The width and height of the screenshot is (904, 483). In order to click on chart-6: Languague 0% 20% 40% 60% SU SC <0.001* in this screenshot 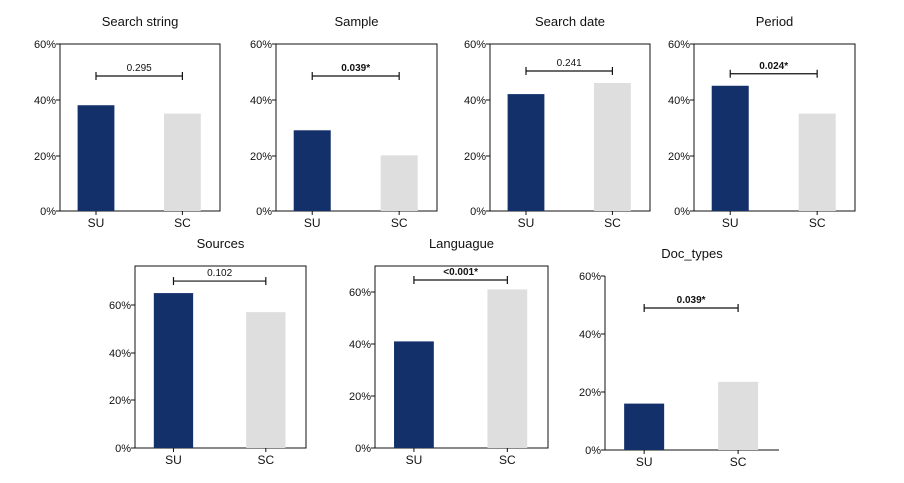, I will do `click(449, 351)`.